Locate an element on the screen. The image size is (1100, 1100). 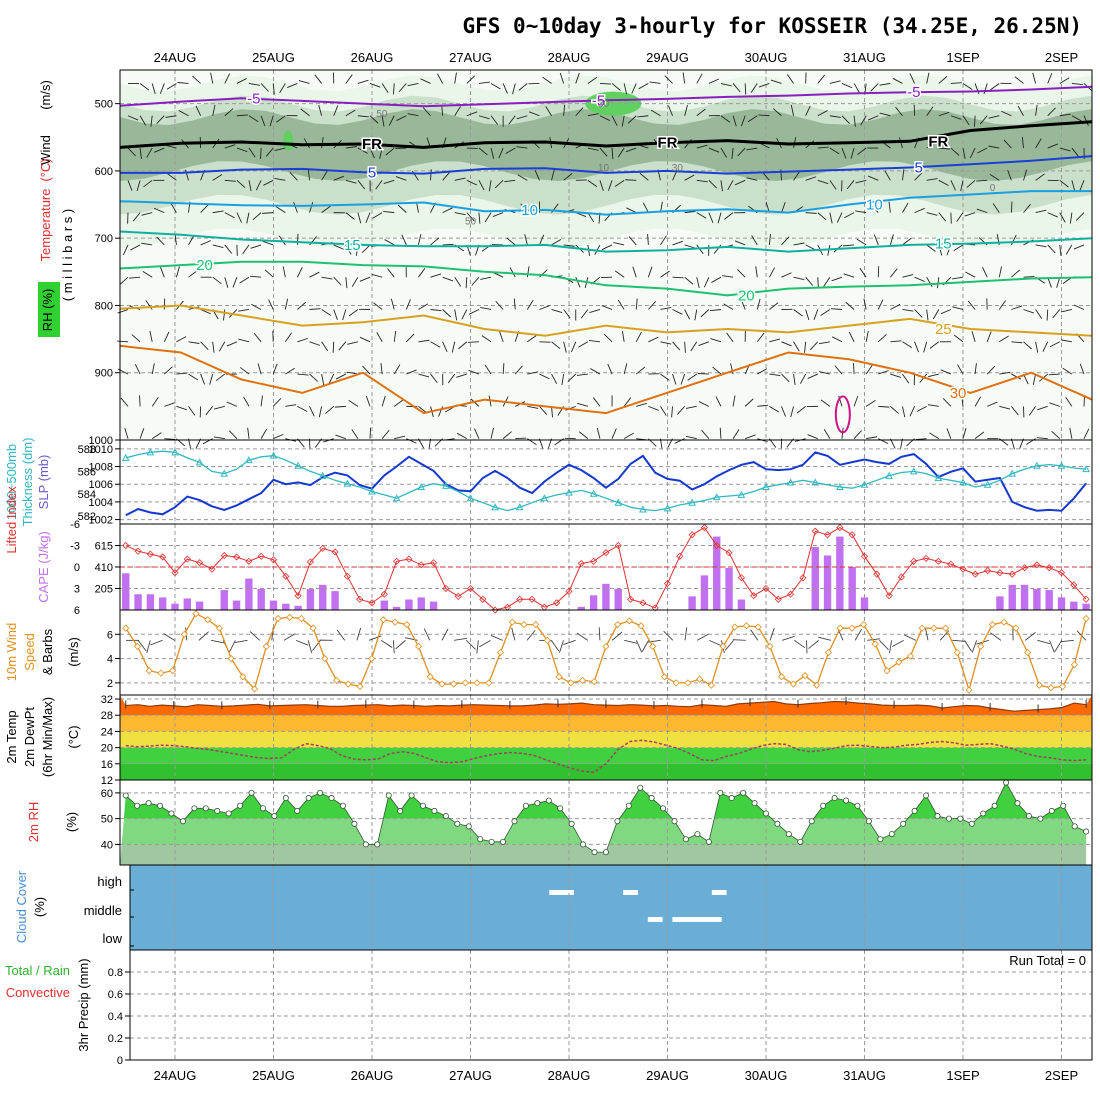
rh-band-high is located at coordinates (288, 140).